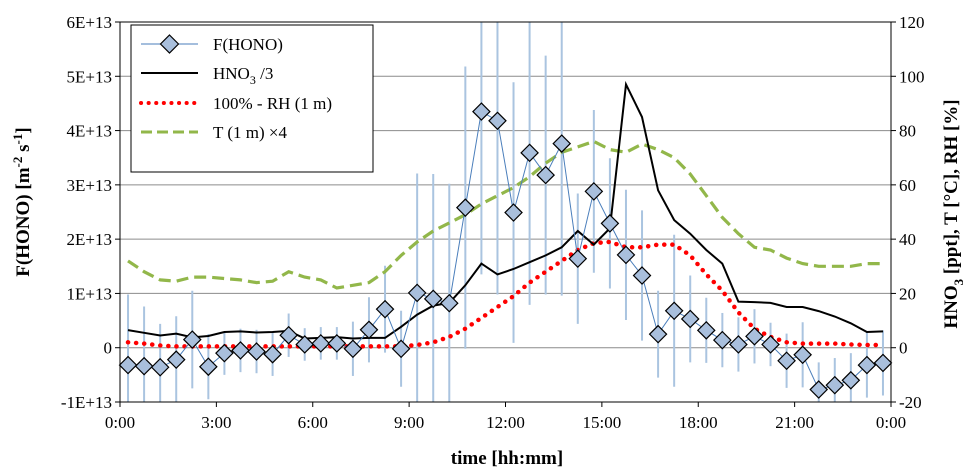  What do you see at coordinates (910, 402) in the screenshot?
I see `y-right-tick-label-0: -20` at bounding box center [910, 402].